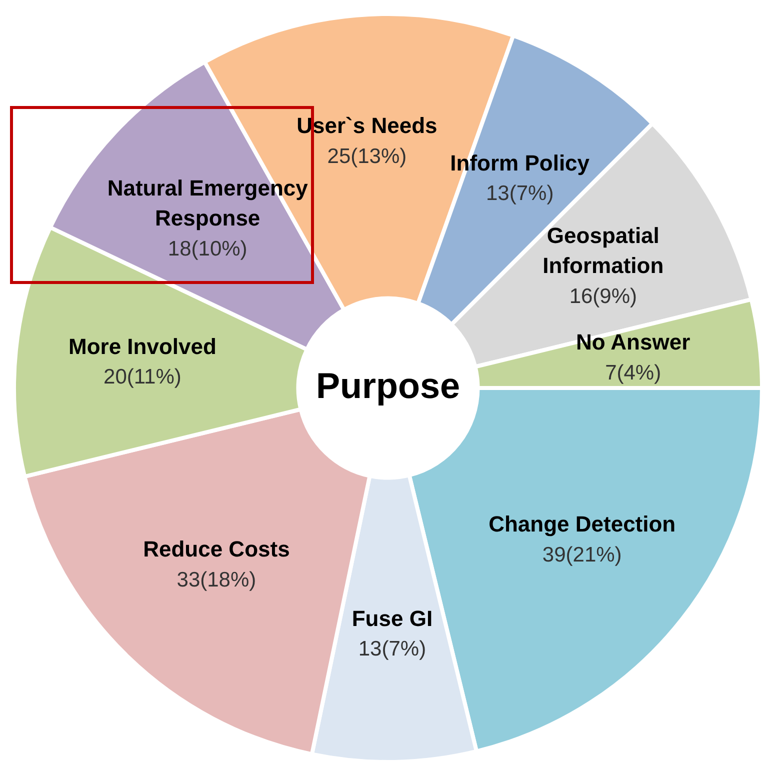  What do you see at coordinates (582, 554) in the screenshot?
I see `data-label: 39(21%)` at bounding box center [582, 554].